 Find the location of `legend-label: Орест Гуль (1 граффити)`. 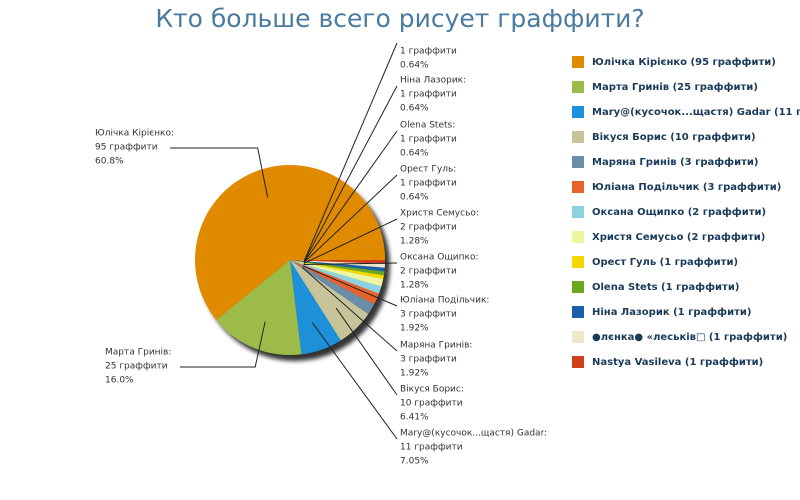

legend-label: Орест Гуль (1 граффити) is located at coordinates (665, 262).